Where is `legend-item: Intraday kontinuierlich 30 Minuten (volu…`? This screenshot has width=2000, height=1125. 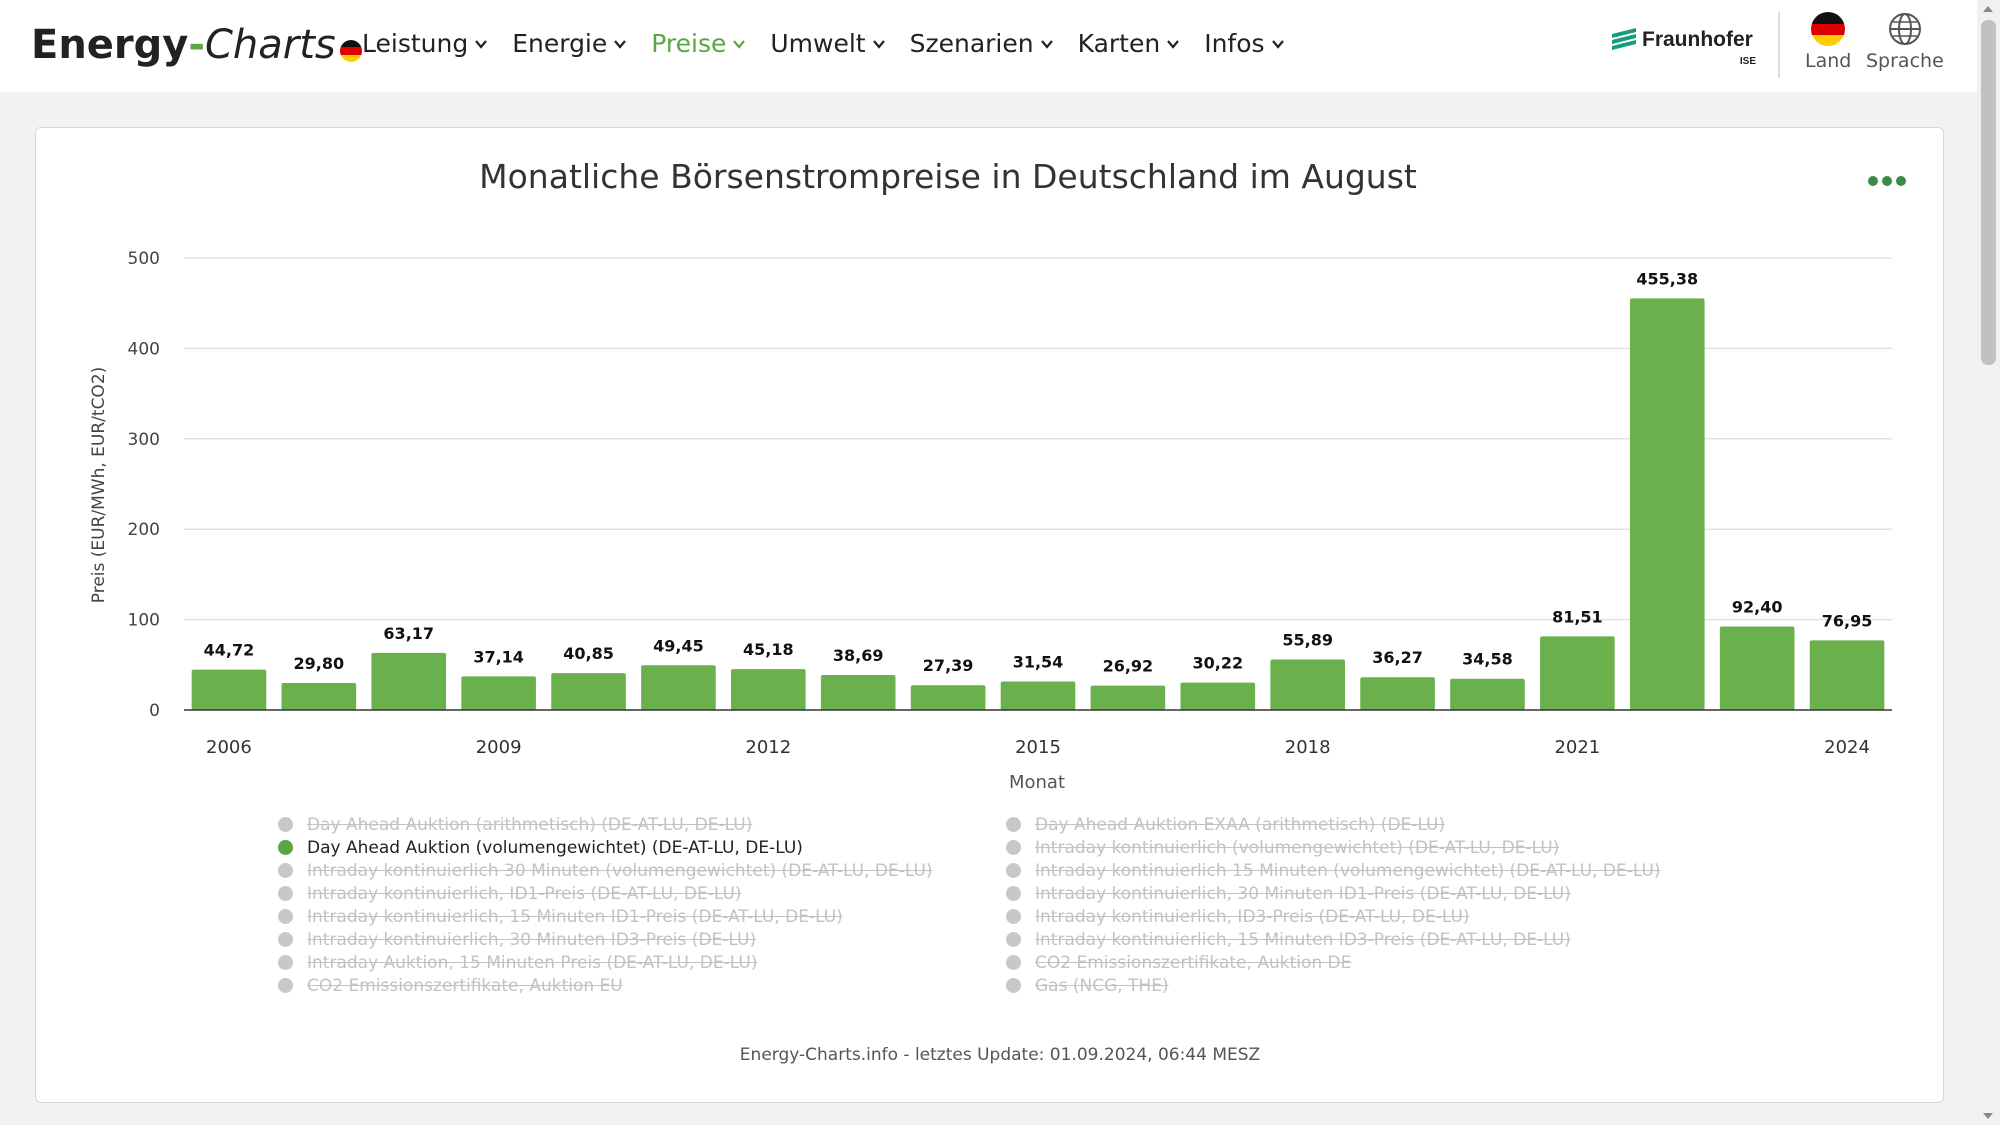
legend-item: Intraday kontinuierlich 30 Minuten (volu… is located at coordinates (605, 870).